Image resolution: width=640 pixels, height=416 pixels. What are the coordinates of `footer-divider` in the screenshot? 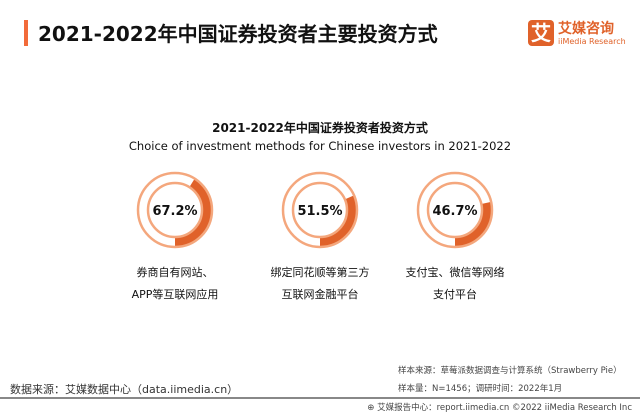 It's located at (320, 398).